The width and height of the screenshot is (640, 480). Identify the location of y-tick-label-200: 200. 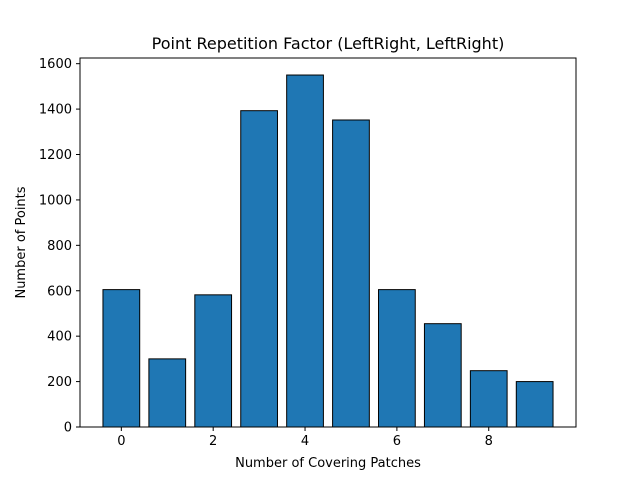
(59, 382).